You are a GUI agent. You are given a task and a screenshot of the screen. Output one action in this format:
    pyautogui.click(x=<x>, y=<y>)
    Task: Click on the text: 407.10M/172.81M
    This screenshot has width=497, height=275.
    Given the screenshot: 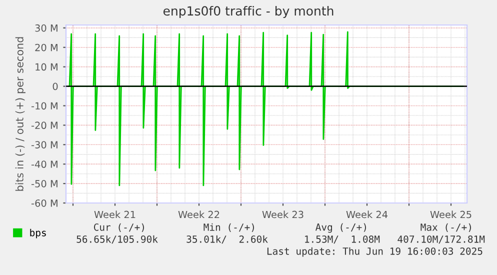 What is the action you would take?
    pyautogui.click(x=441, y=239)
    